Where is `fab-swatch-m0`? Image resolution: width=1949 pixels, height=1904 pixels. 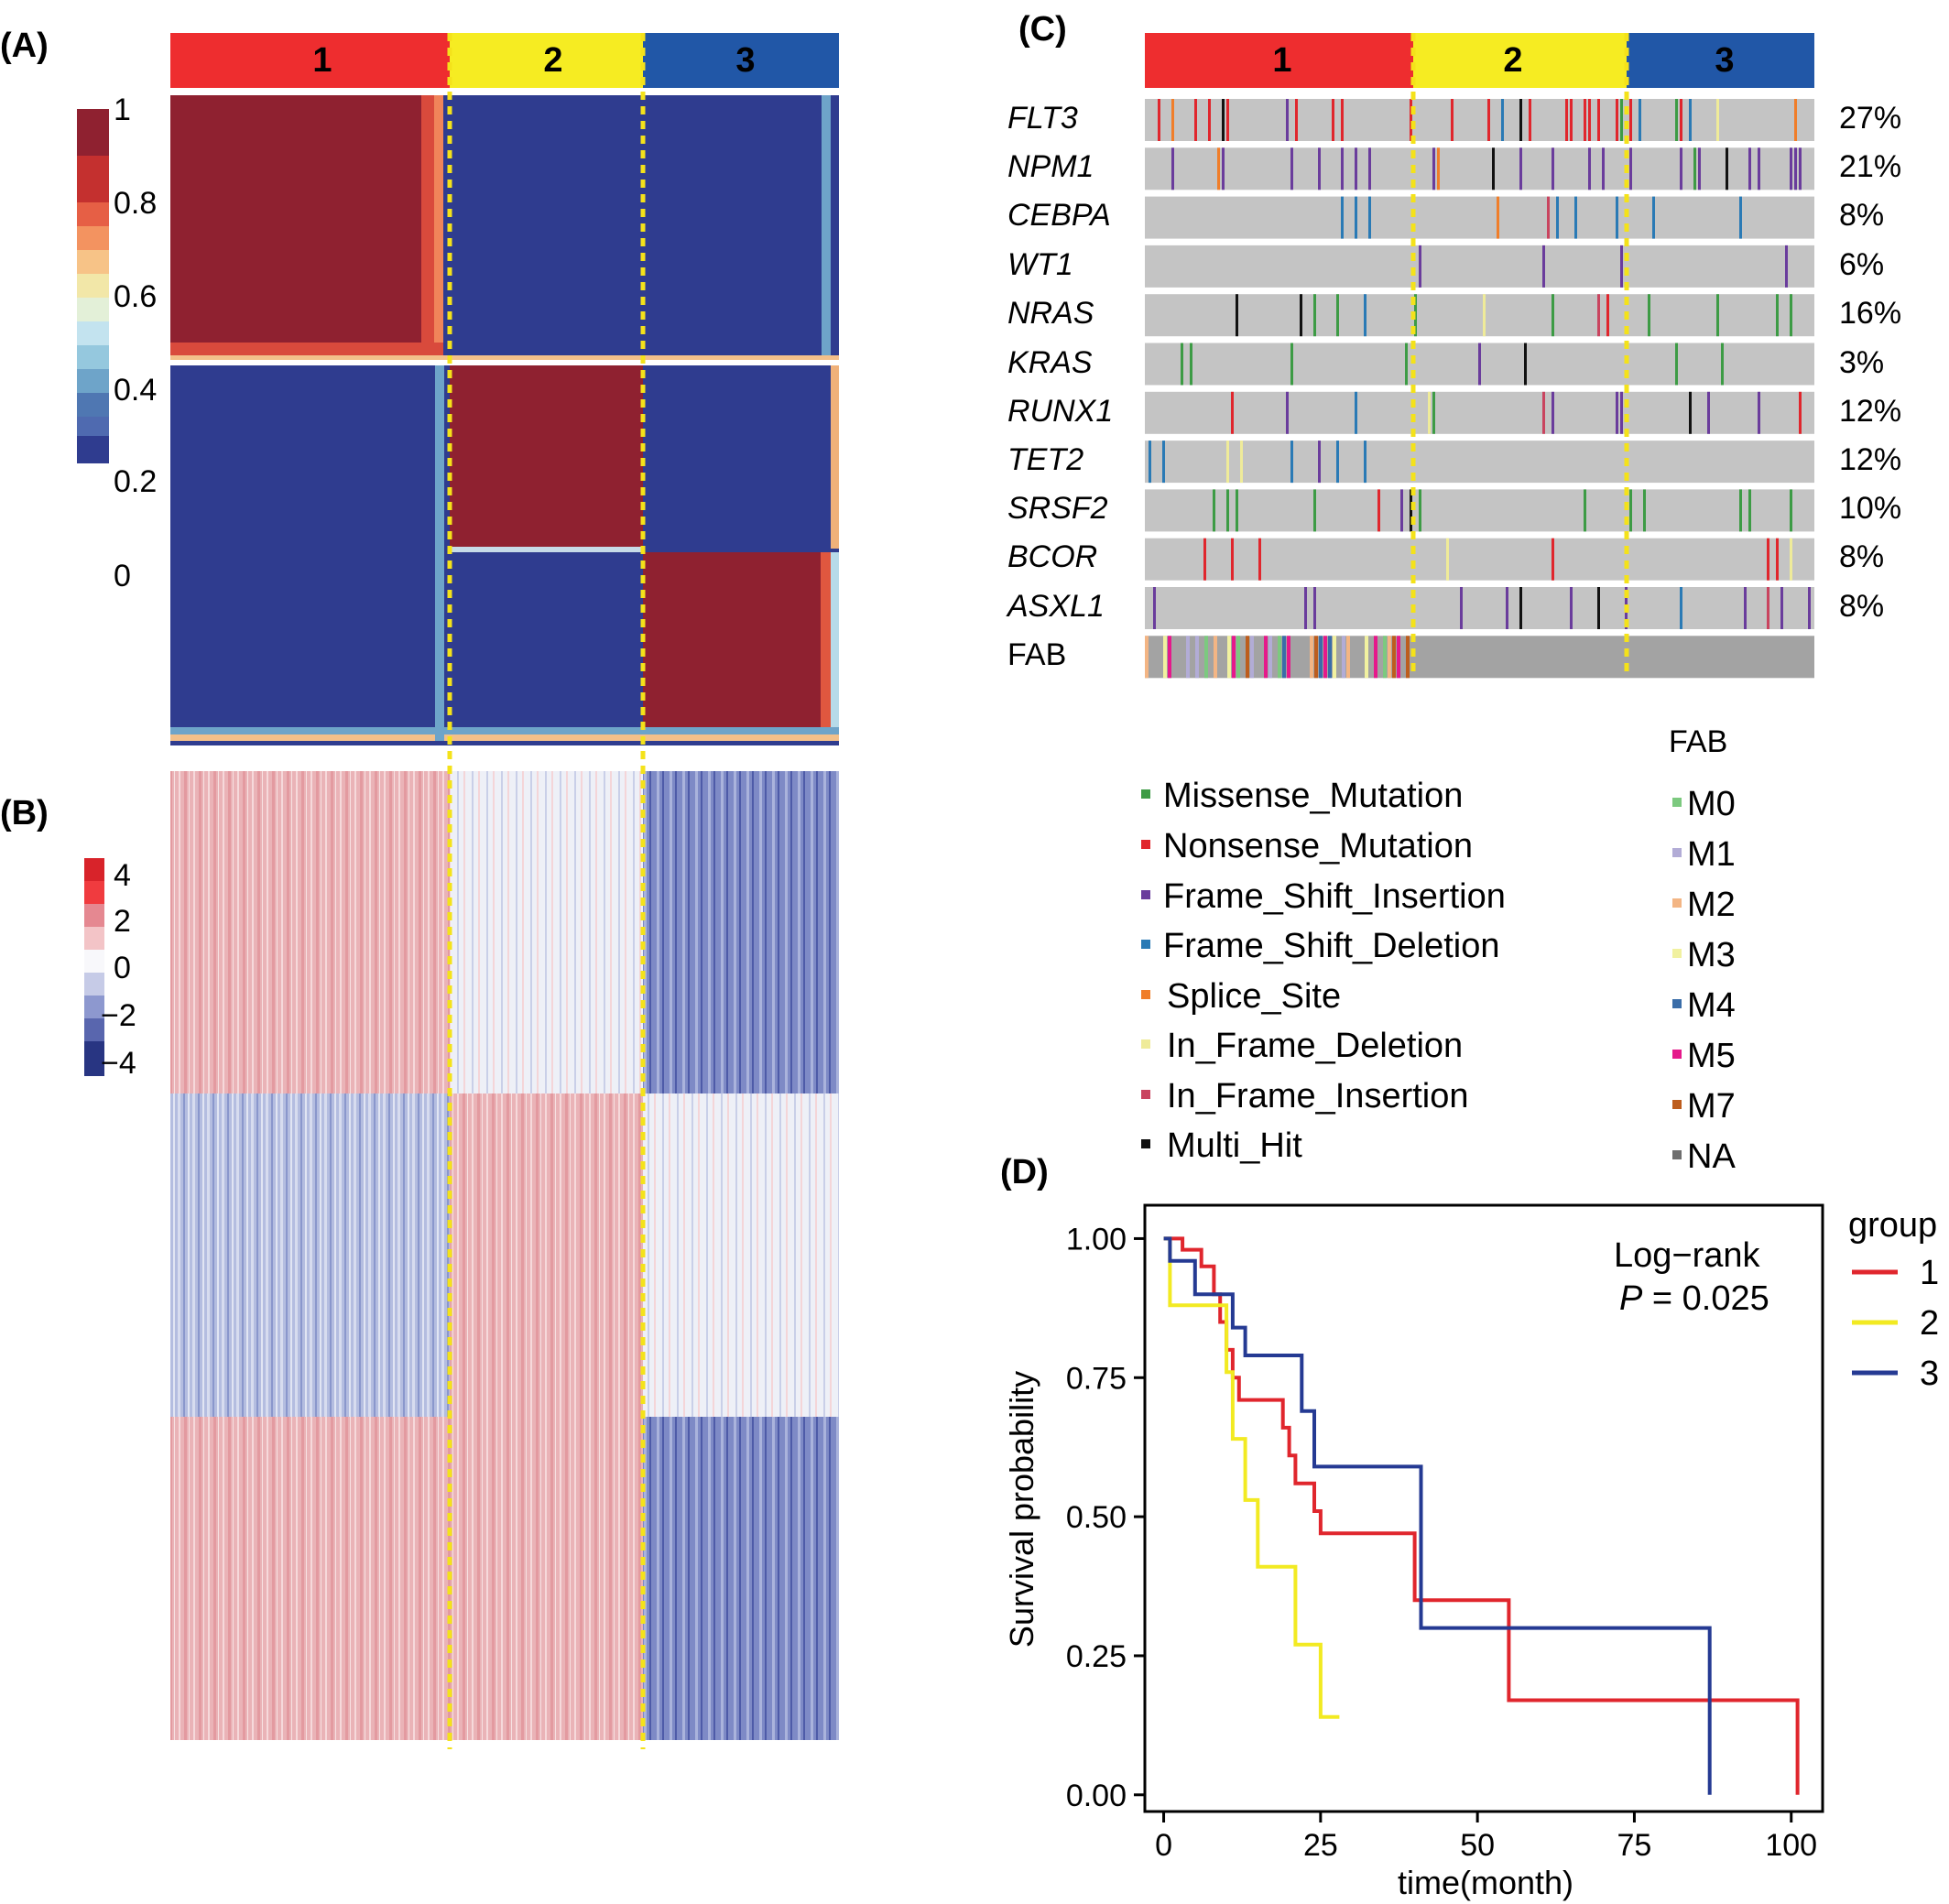
fab-swatch-m0 is located at coordinates (1677, 802).